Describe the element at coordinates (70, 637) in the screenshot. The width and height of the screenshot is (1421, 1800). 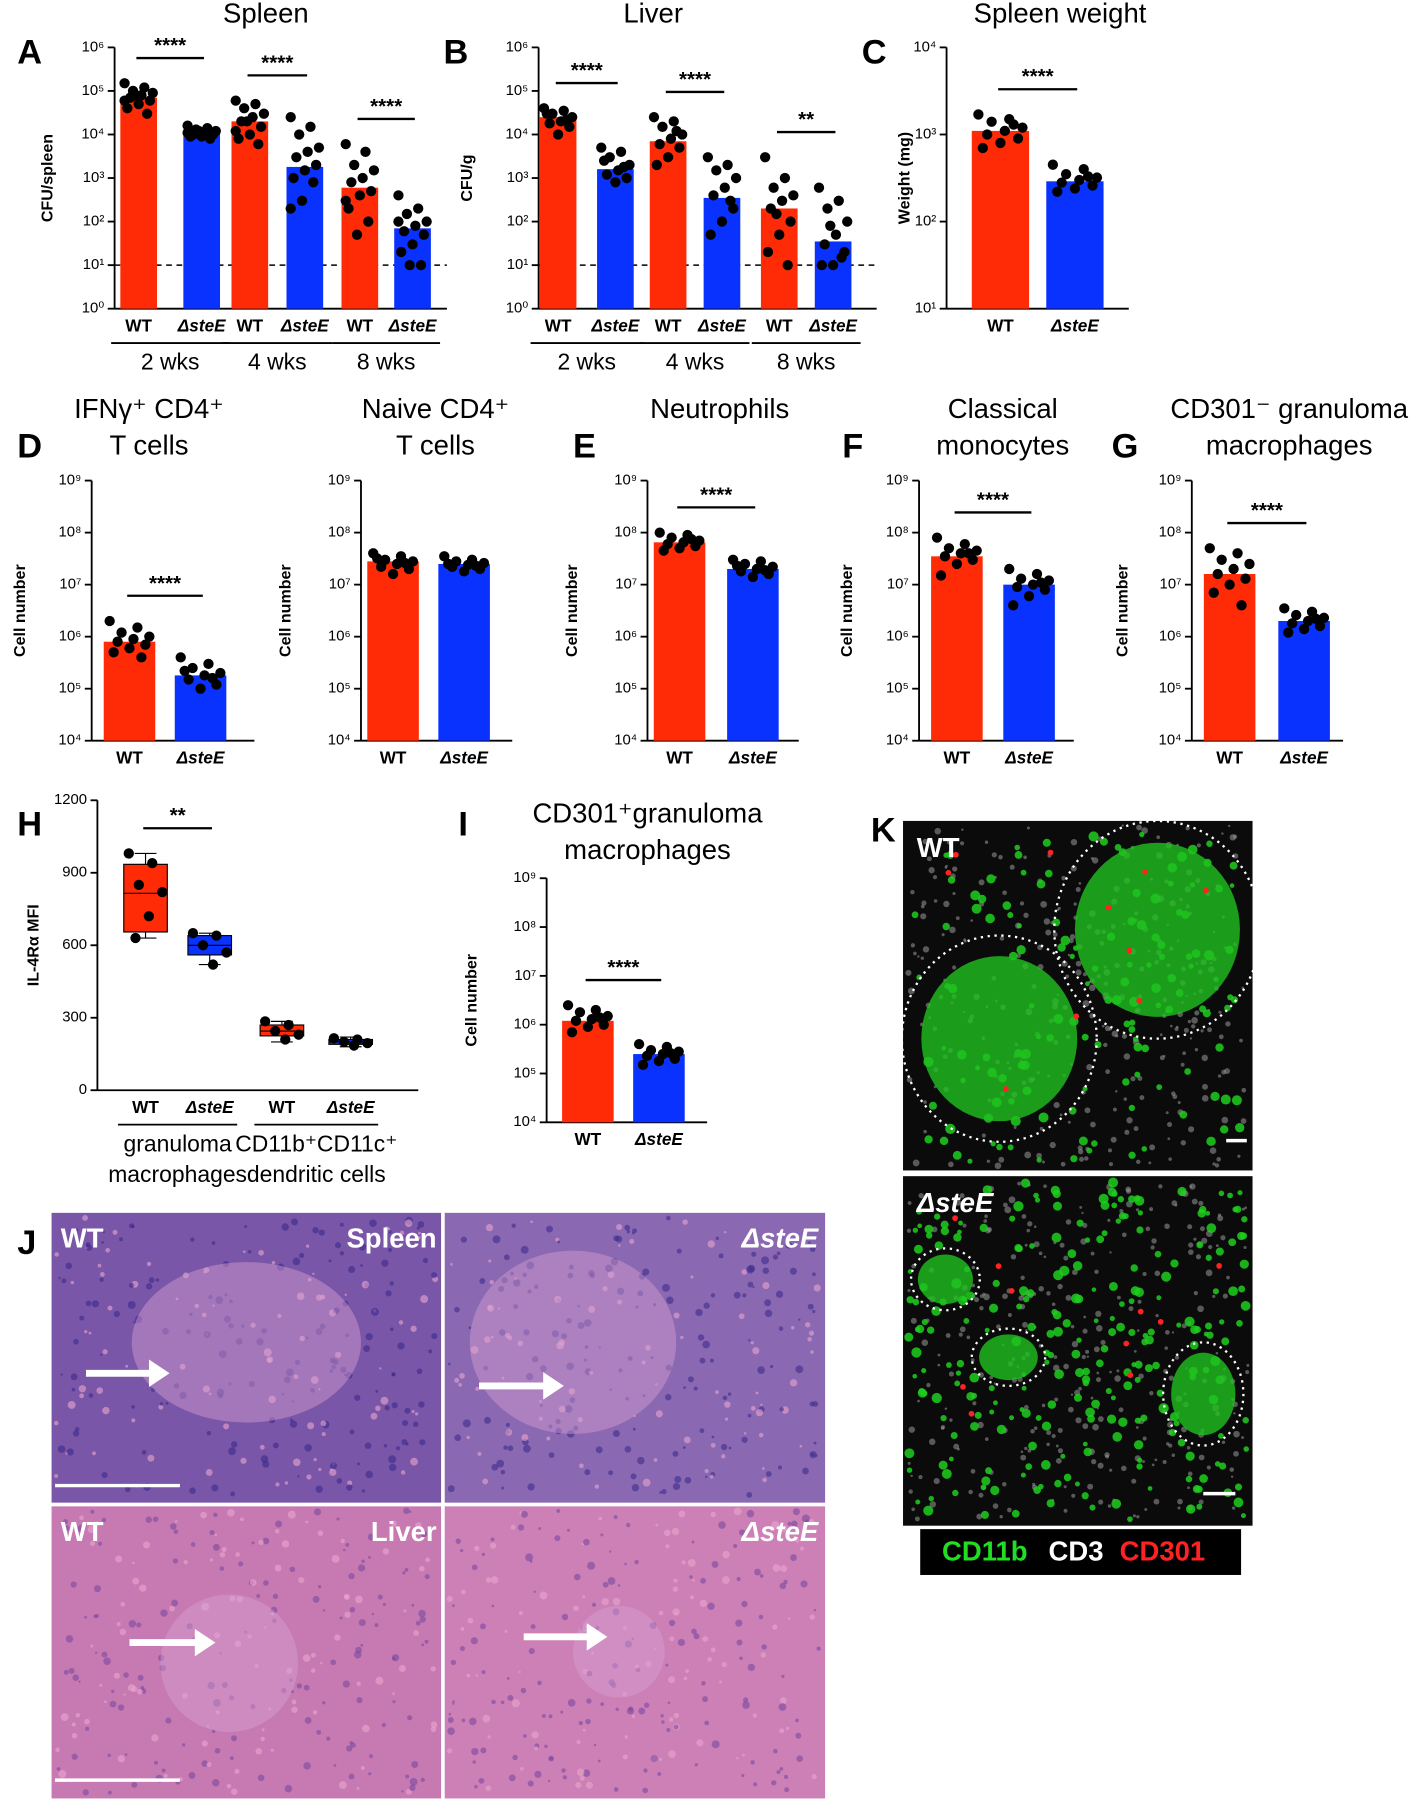
I see `y-tick-label: 10⁶` at that location.